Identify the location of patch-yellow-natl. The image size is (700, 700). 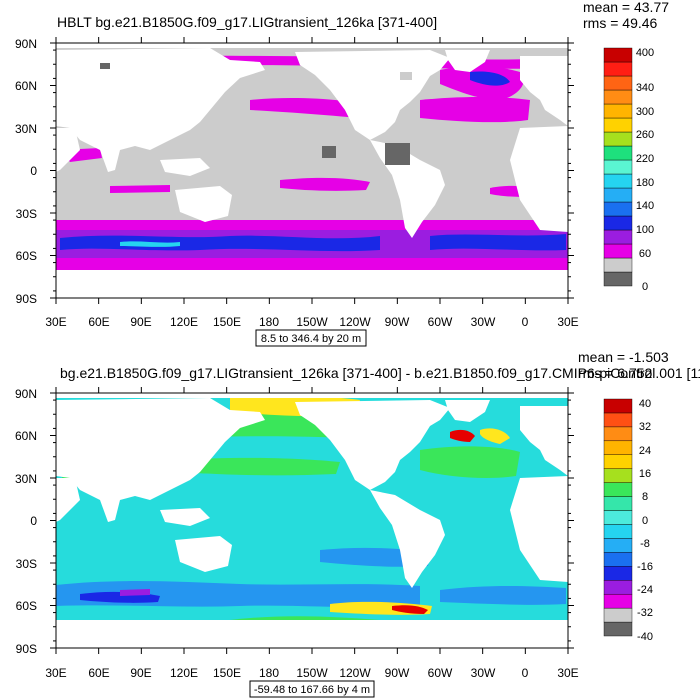
(495, 436).